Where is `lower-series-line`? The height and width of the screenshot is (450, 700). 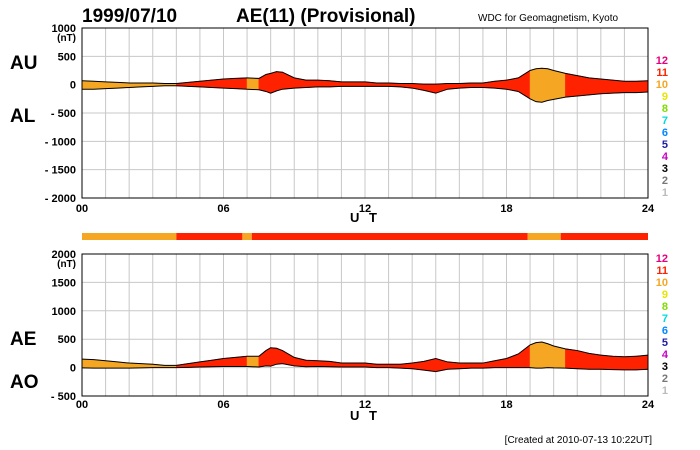 lower-series-line is located at coordinates (365, 94).